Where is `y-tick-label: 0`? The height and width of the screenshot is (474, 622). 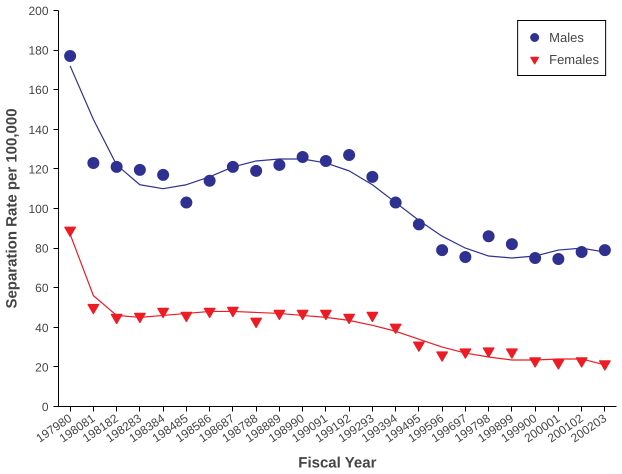 y-tick-label: 0 is located at coordinates (45, 407).